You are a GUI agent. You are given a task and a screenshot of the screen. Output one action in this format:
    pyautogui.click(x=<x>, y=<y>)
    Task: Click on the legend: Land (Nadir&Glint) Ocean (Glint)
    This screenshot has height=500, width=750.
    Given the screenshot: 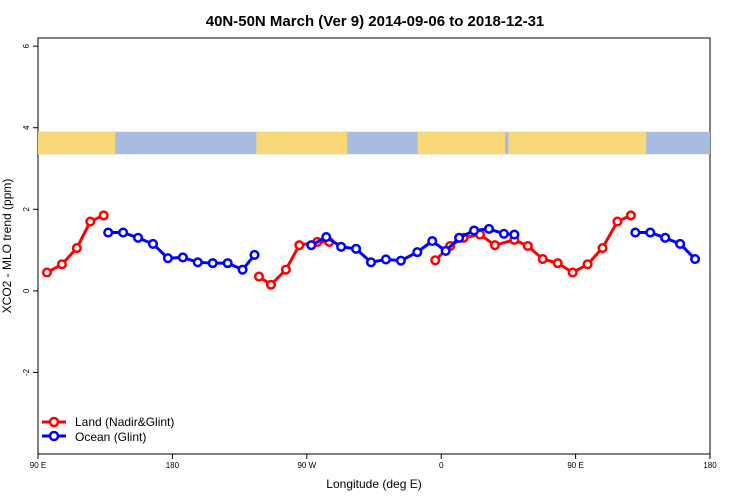 What is the action you would take?
    pyautogui.click(x=108, y=429)
    